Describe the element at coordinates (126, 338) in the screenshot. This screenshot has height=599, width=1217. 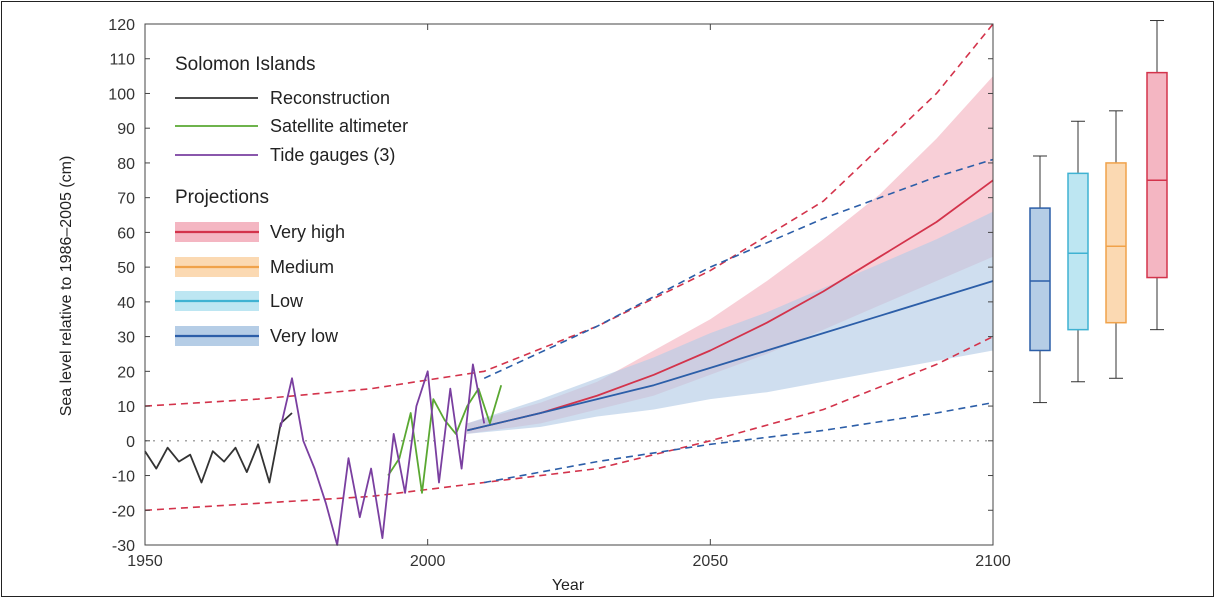
I see `y-tick-label: 30` at that location.